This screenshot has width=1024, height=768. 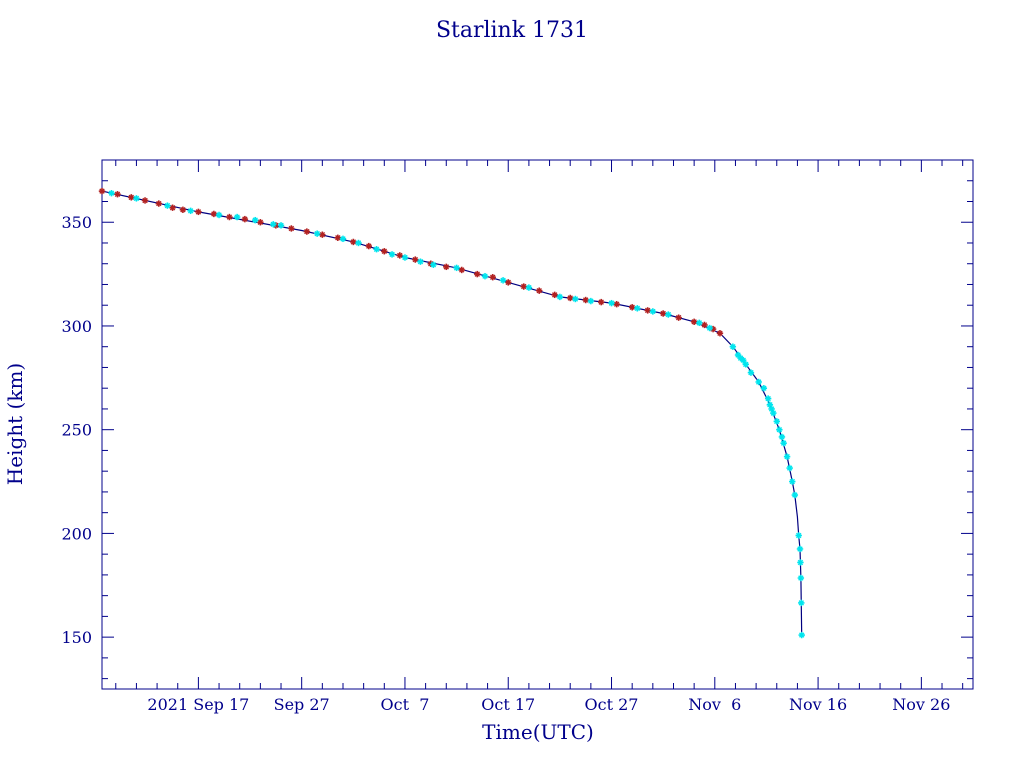 What do you see at coordinates (818, 704) in the screenshot?
I see `x-tick-label: Nov 16` at bounding box center [818, 704].